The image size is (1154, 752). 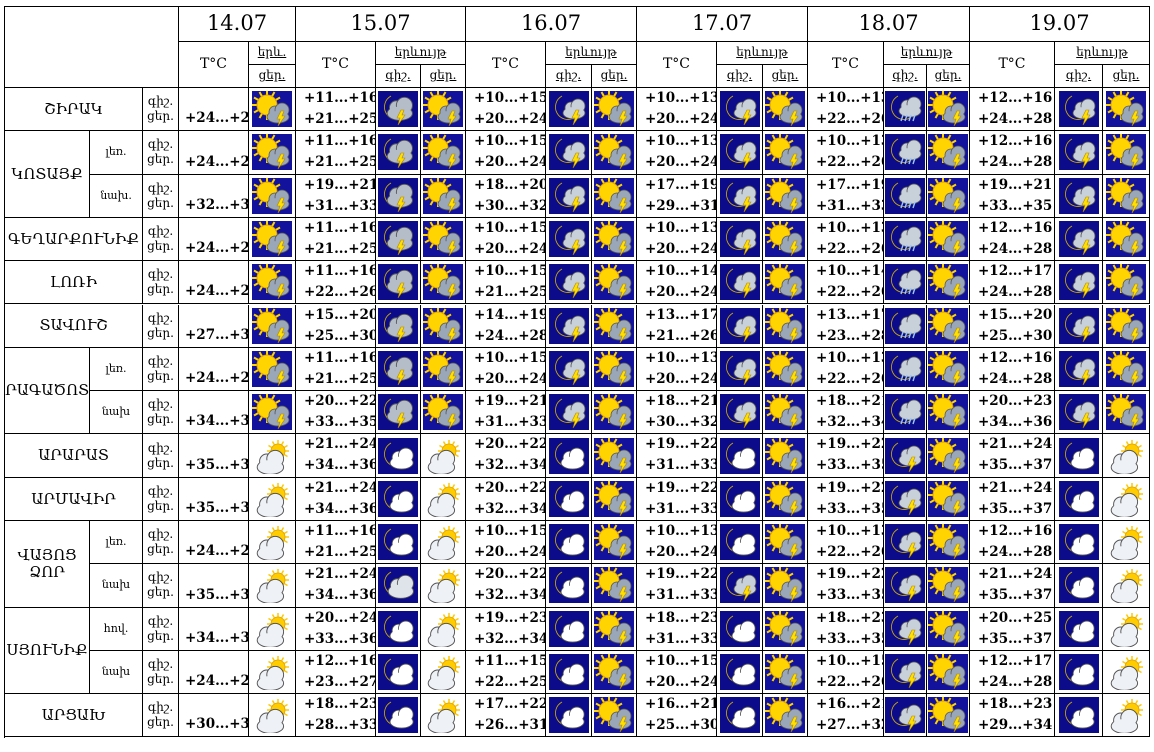 What do you see at coordinates (74, 110) in the screenshot?
I see `region-name: ՇԻՐԱԿ` at bounding box center [74, 110].